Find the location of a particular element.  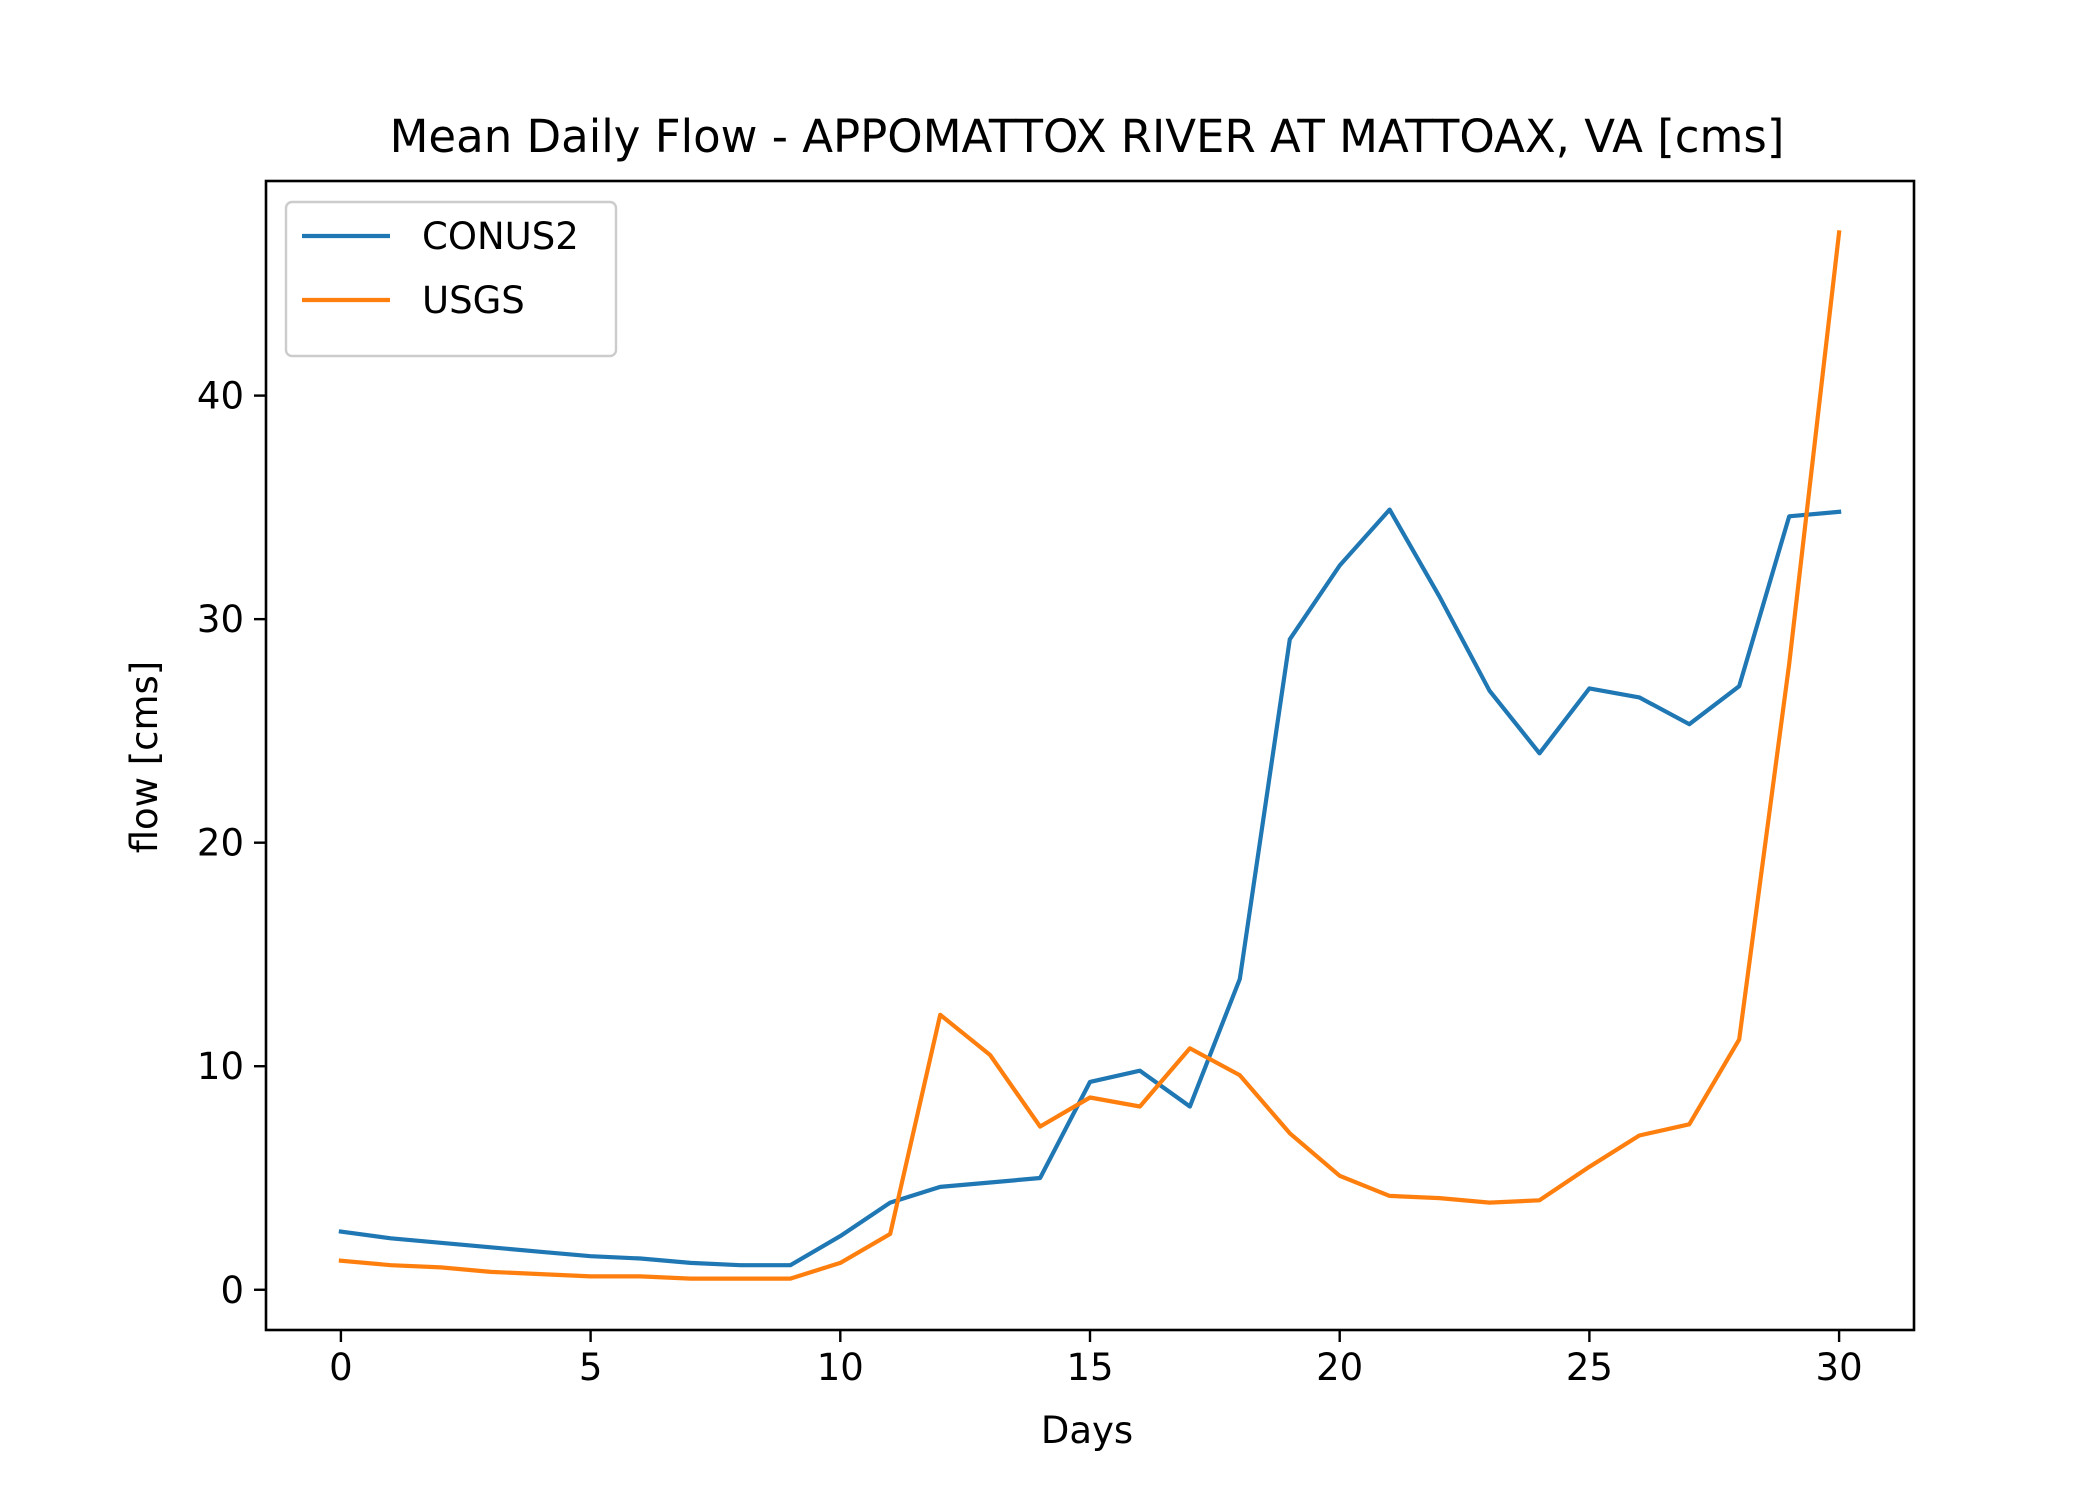

legend-label-usgs: USGS is located at coordinates (473, 300).